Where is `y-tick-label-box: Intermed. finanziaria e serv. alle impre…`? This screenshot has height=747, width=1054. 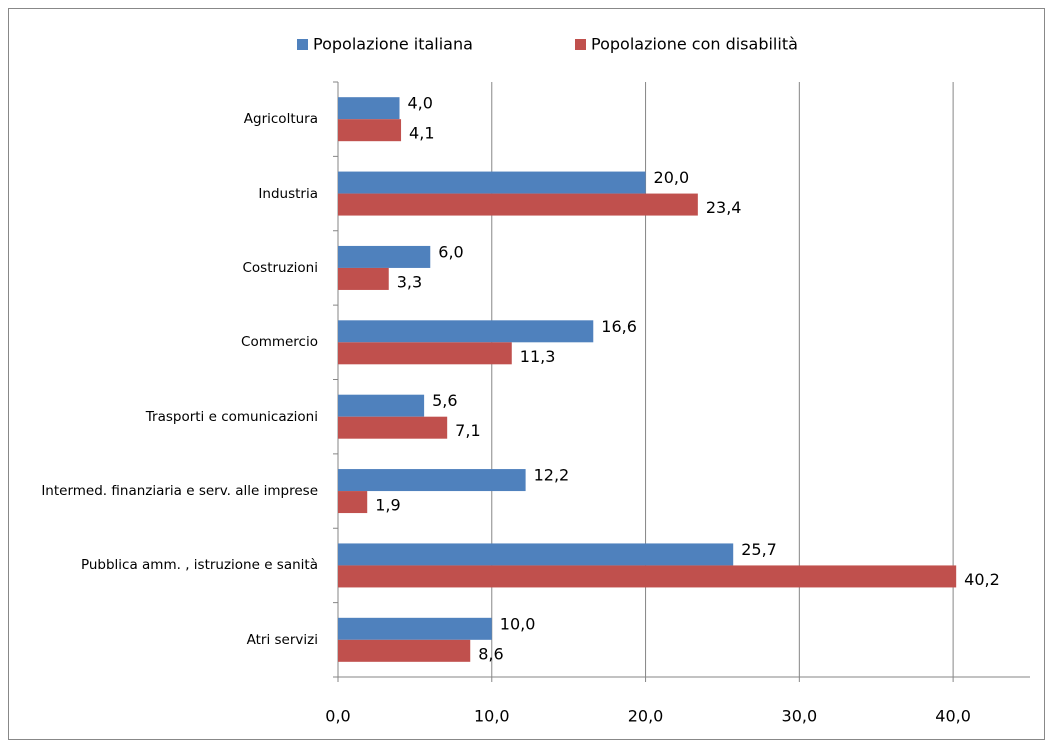 y-tick-label-box: Intermed. finanziaria e serv. alle impre… is located at coordinates (169, 491).